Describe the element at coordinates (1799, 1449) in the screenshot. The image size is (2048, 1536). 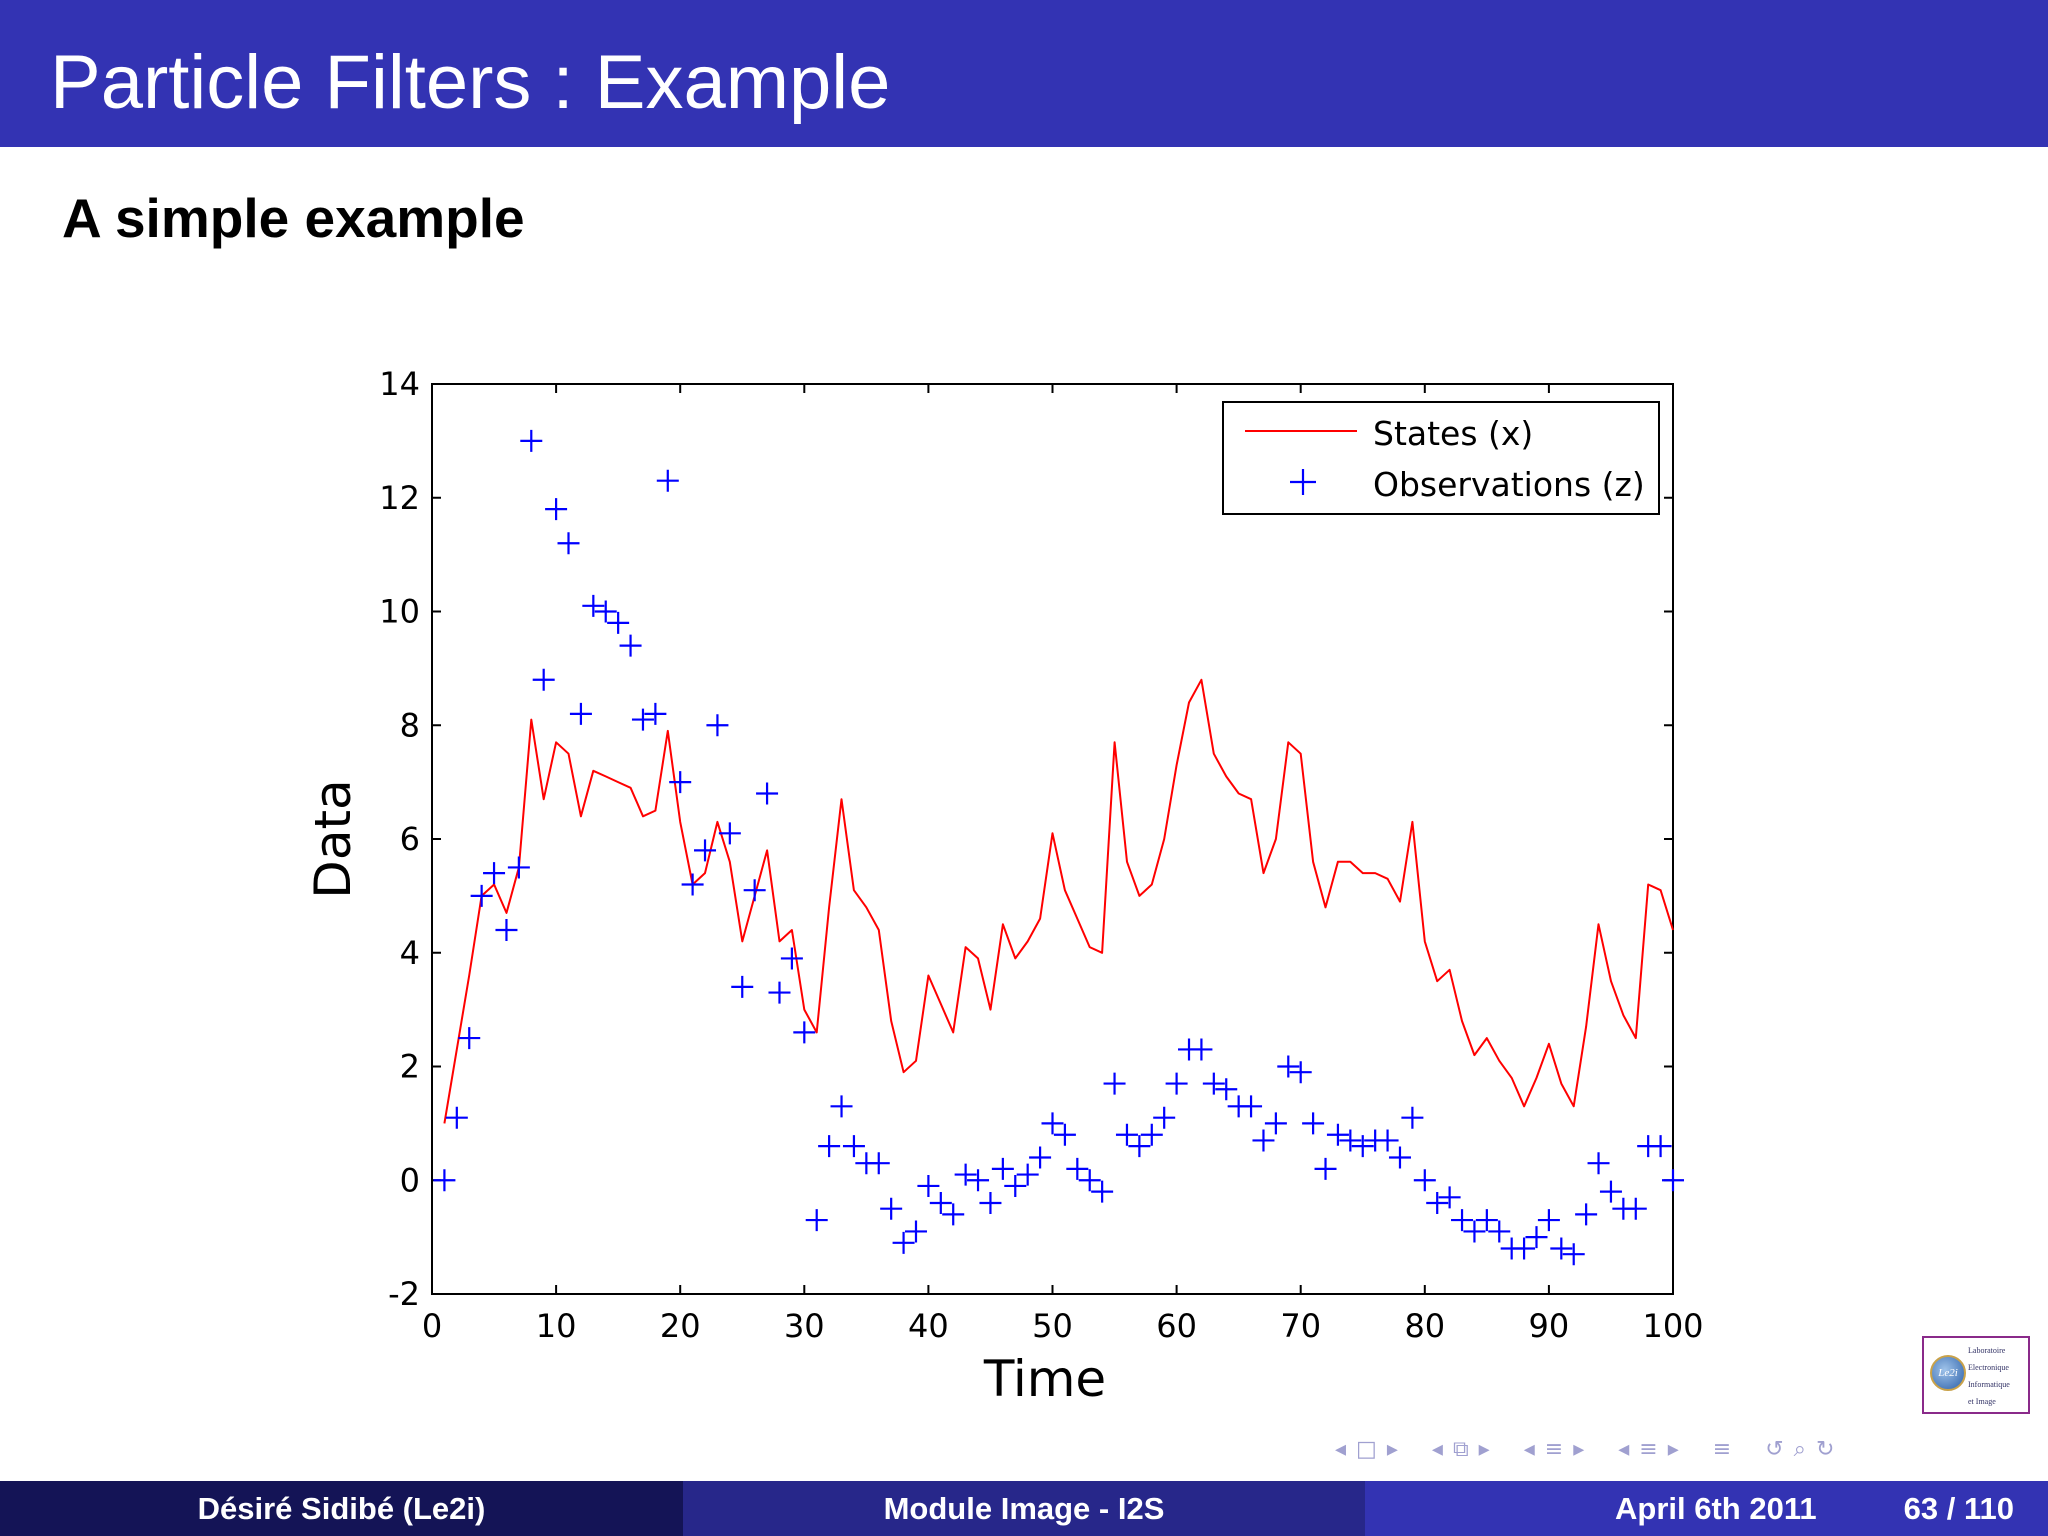
I see `nav-search-icon: ⌕` at that location.